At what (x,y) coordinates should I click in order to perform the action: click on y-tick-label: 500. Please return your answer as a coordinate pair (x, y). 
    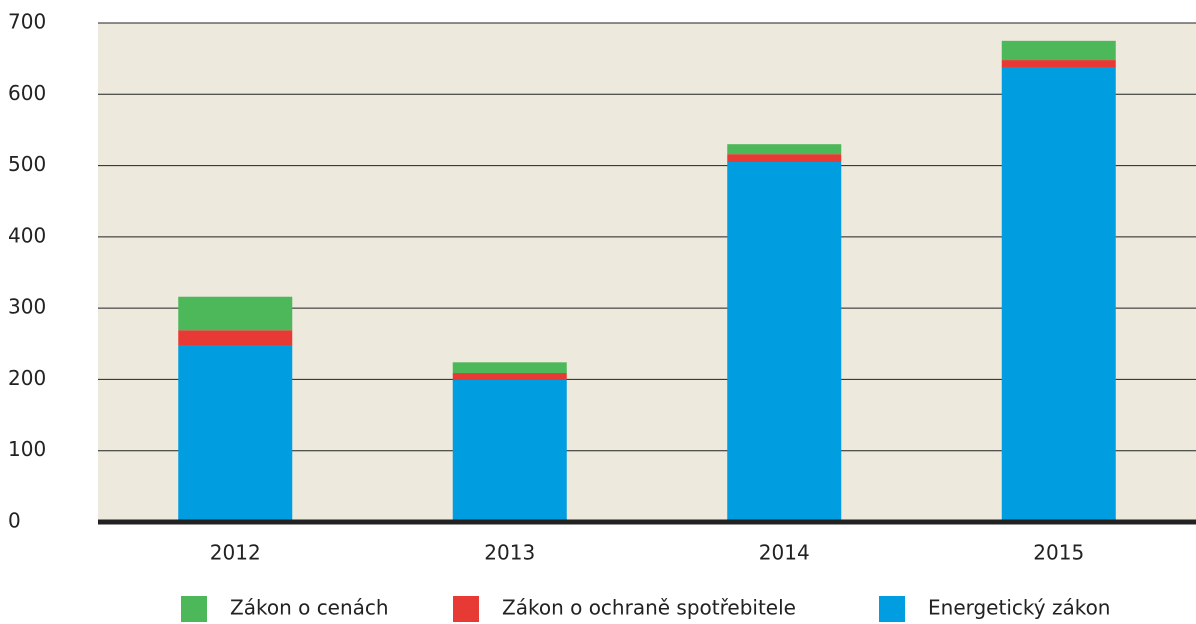
    Looking at the image, I should click on (27, 164).